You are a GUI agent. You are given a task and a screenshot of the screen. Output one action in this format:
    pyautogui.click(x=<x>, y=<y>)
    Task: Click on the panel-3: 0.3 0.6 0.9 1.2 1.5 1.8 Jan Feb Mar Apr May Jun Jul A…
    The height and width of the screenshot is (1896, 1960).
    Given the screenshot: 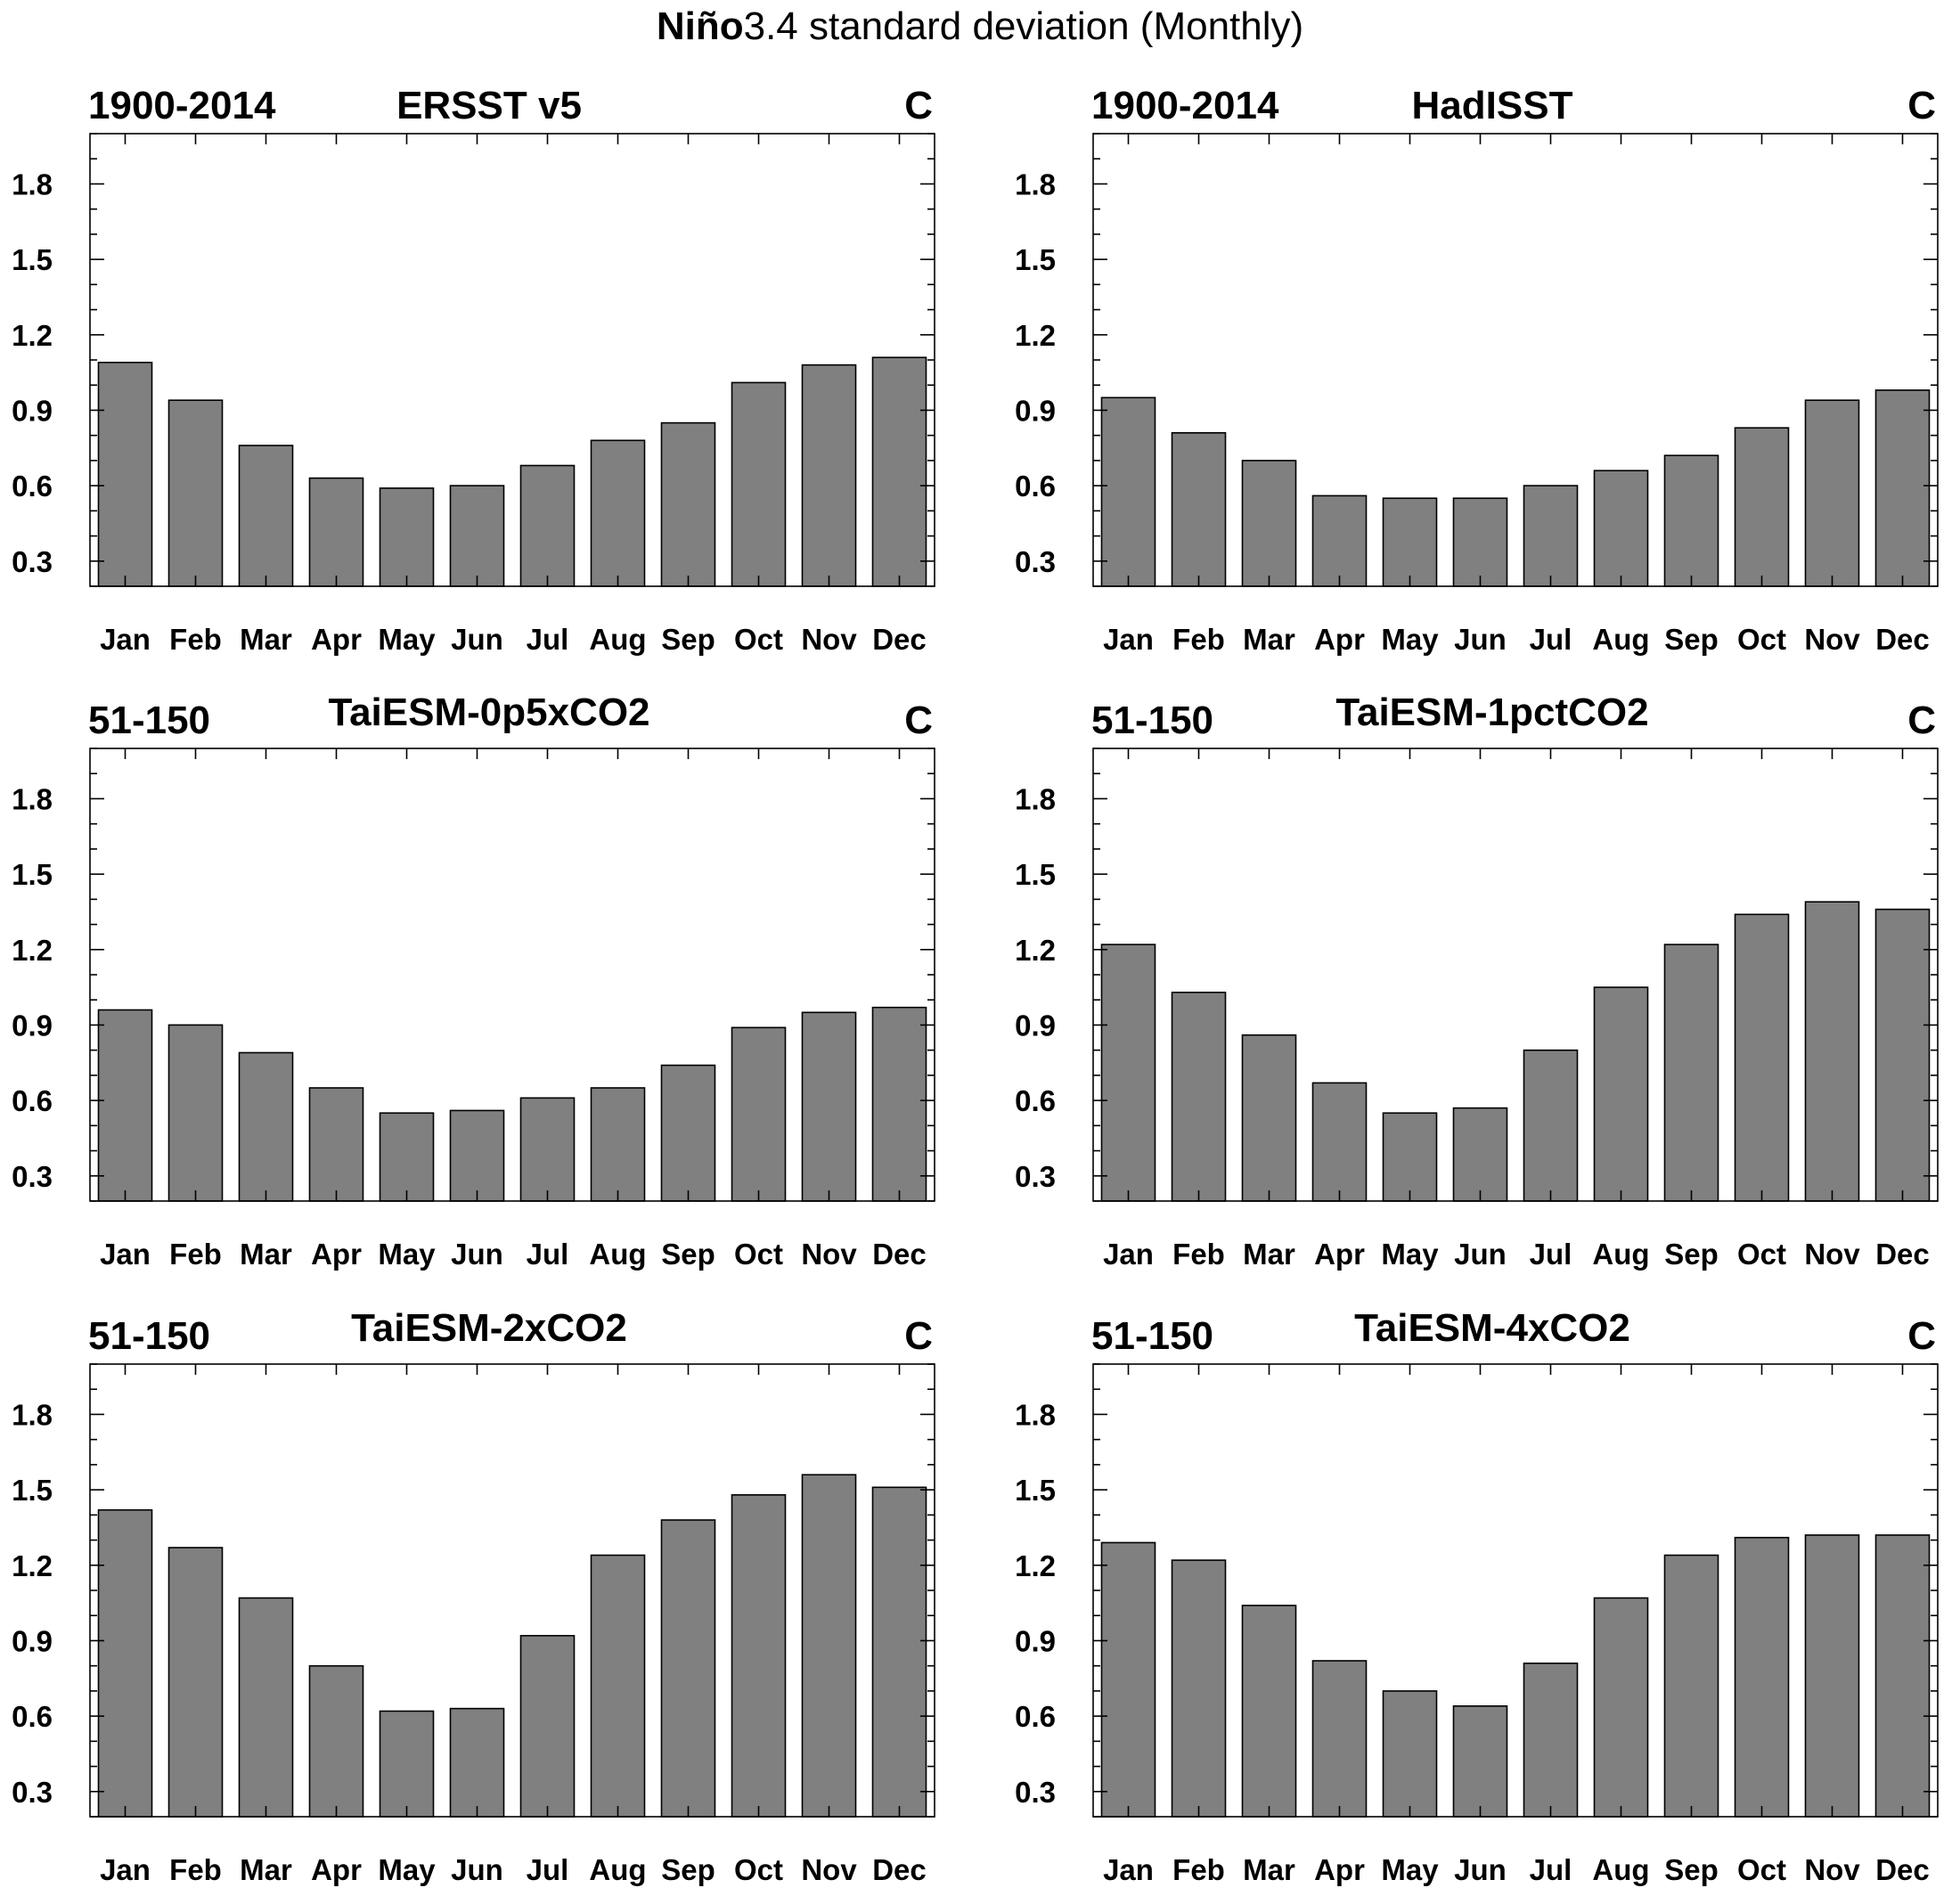 What is the action you would take?
    pyautogui.click(x=473, y=981)
    